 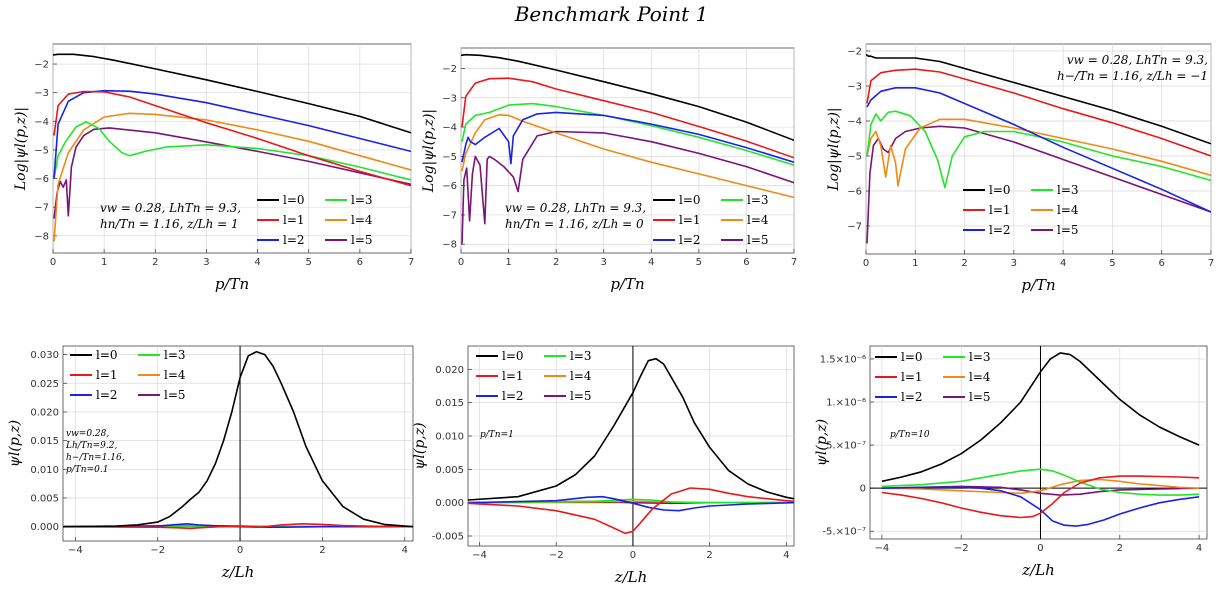 I want to click on y-tick-label: -5.×10⁻⁷, so click(x=844, y=532).